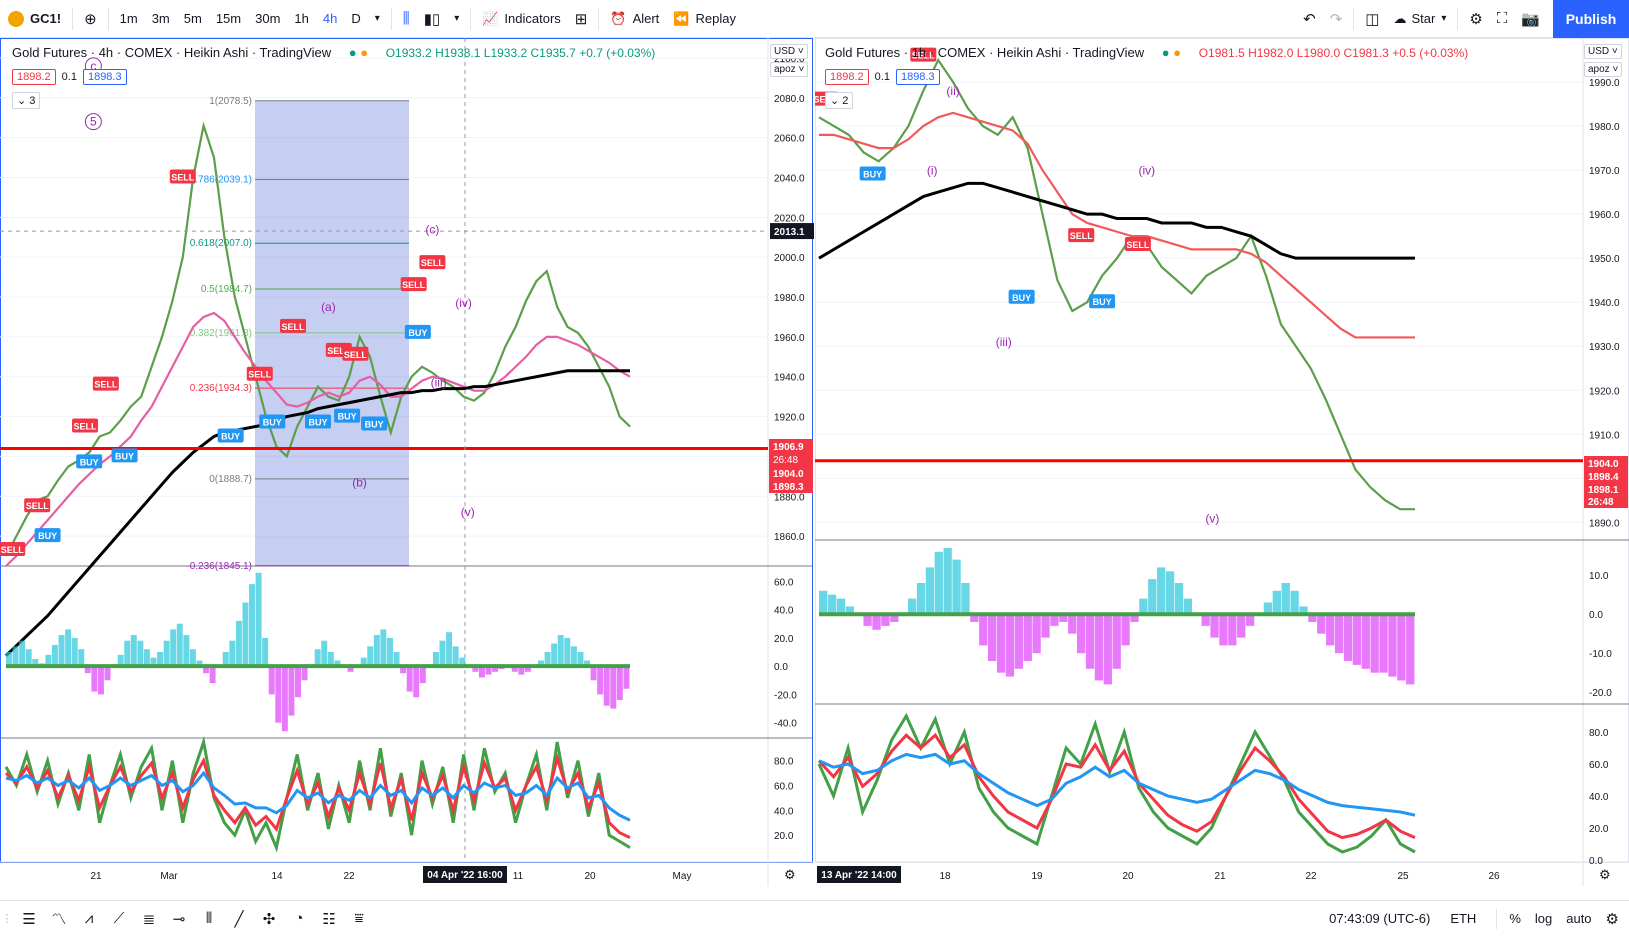  What do you see at coordinates (119, 918) in the screenshot?
I see `line-tool-icon: ⟋` at bounding box center [119, 918].